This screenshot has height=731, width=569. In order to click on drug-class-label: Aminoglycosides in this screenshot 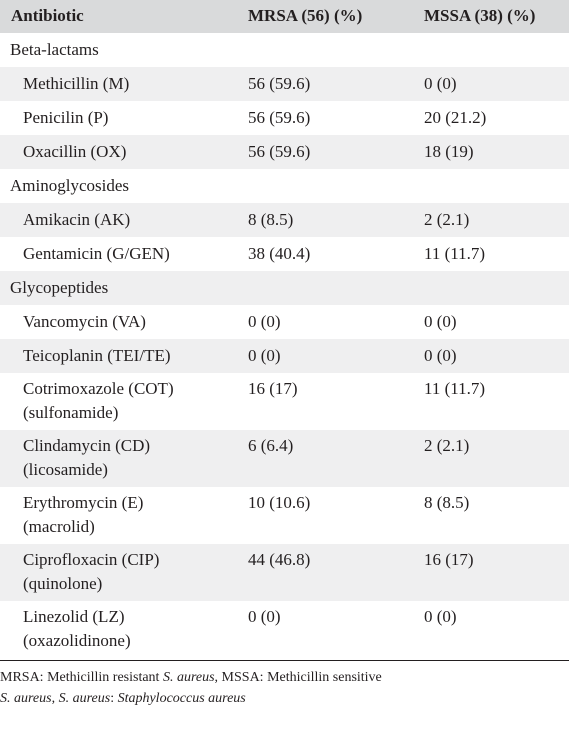, I will do `click(69, 185)`.